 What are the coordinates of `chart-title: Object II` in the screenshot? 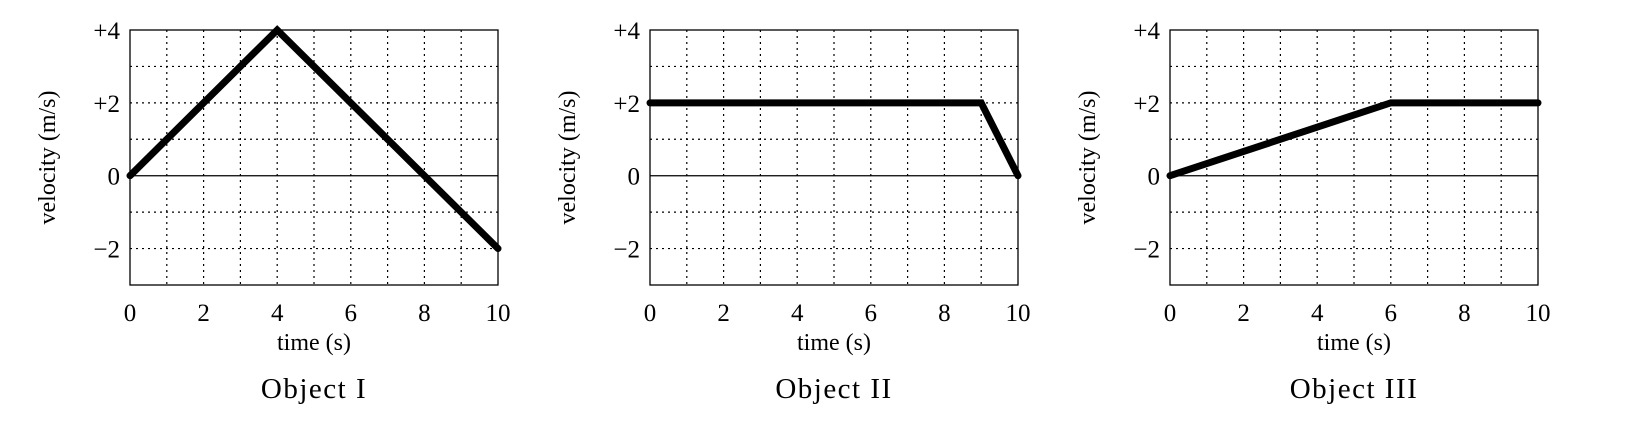 It's located at (833, 389).